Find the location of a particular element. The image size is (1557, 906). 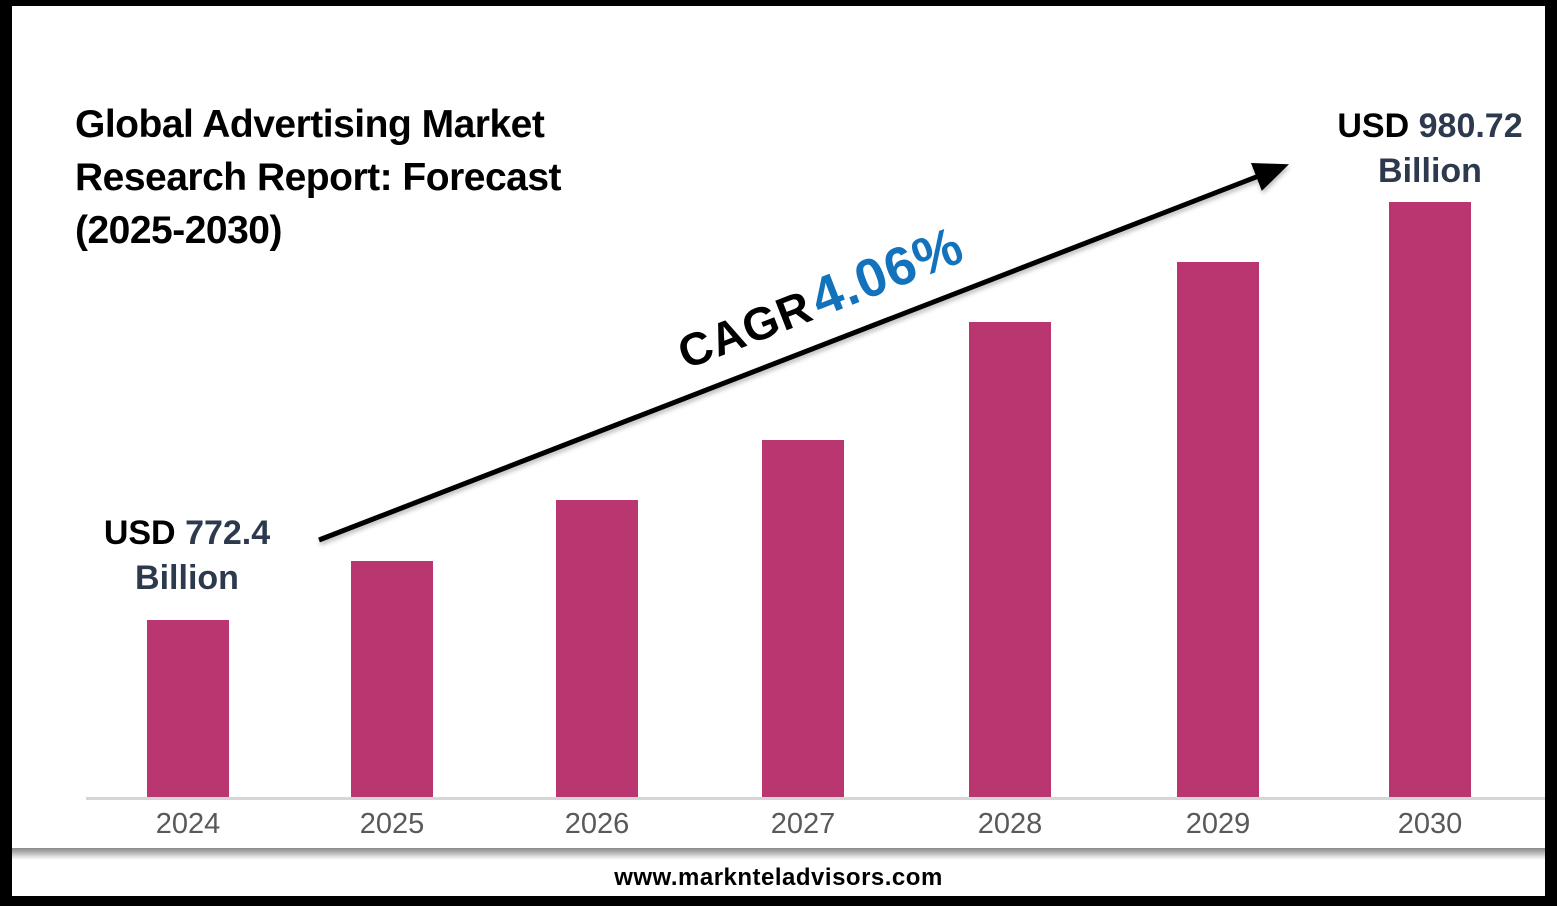

value-label-2024-unit: Billion is located at coordinates (187, 578).